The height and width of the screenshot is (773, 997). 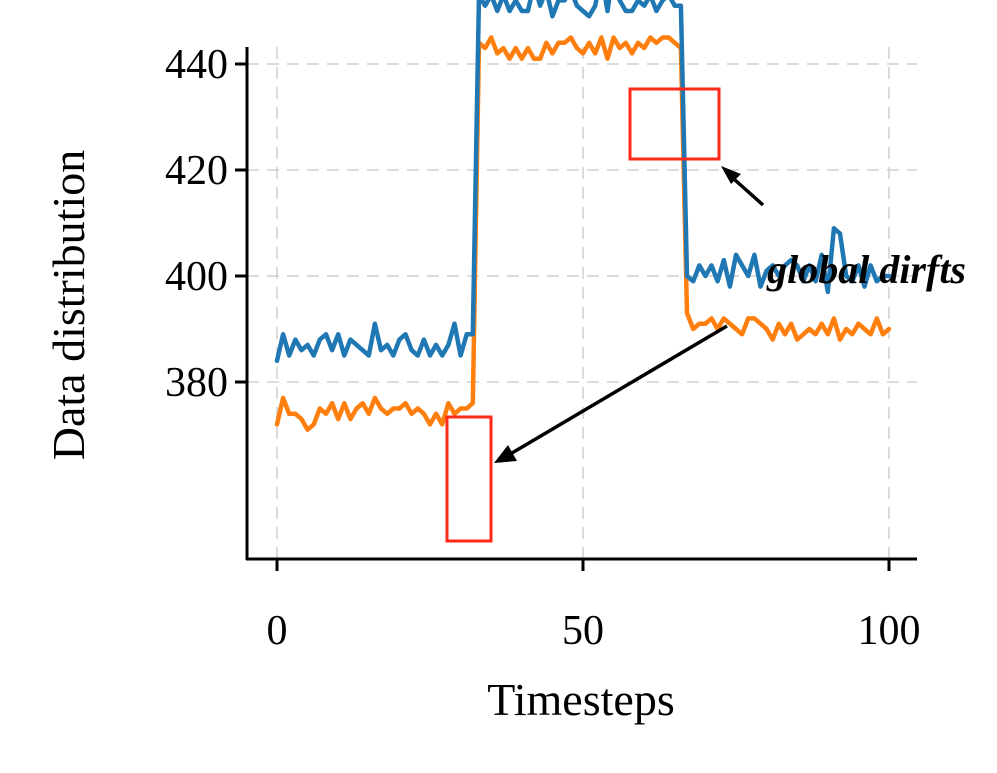 What do you see at coordinates (619, 389) in the screenshot?
I see `arrow-to-lower-box` at bounding box center [619, 389].